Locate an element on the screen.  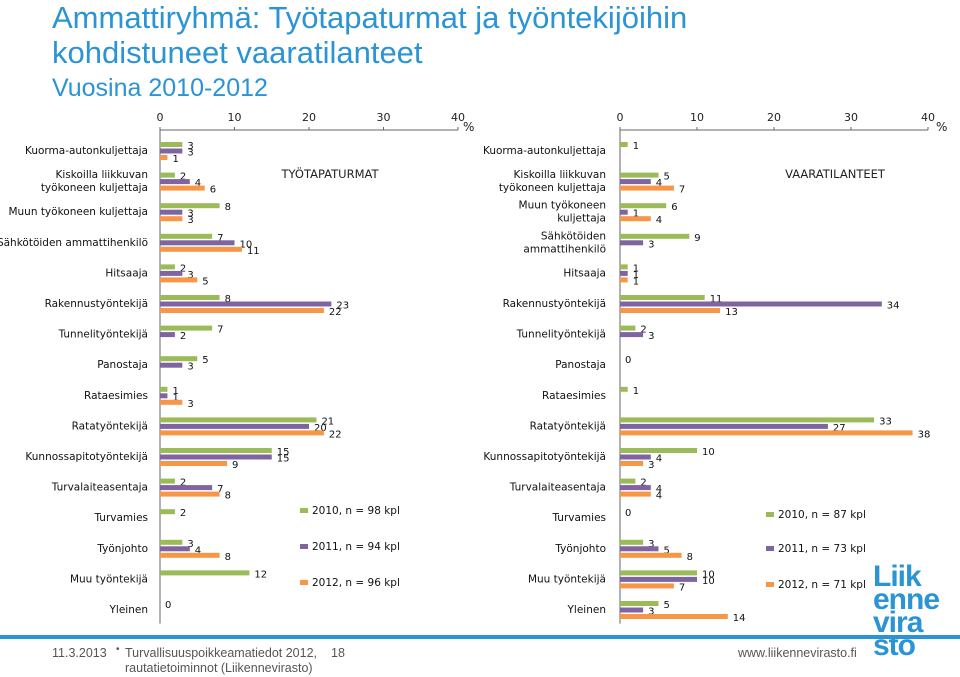
chart-1-category-label: Kunnossapitotyöntekijä is located at coordinates (86, 457).